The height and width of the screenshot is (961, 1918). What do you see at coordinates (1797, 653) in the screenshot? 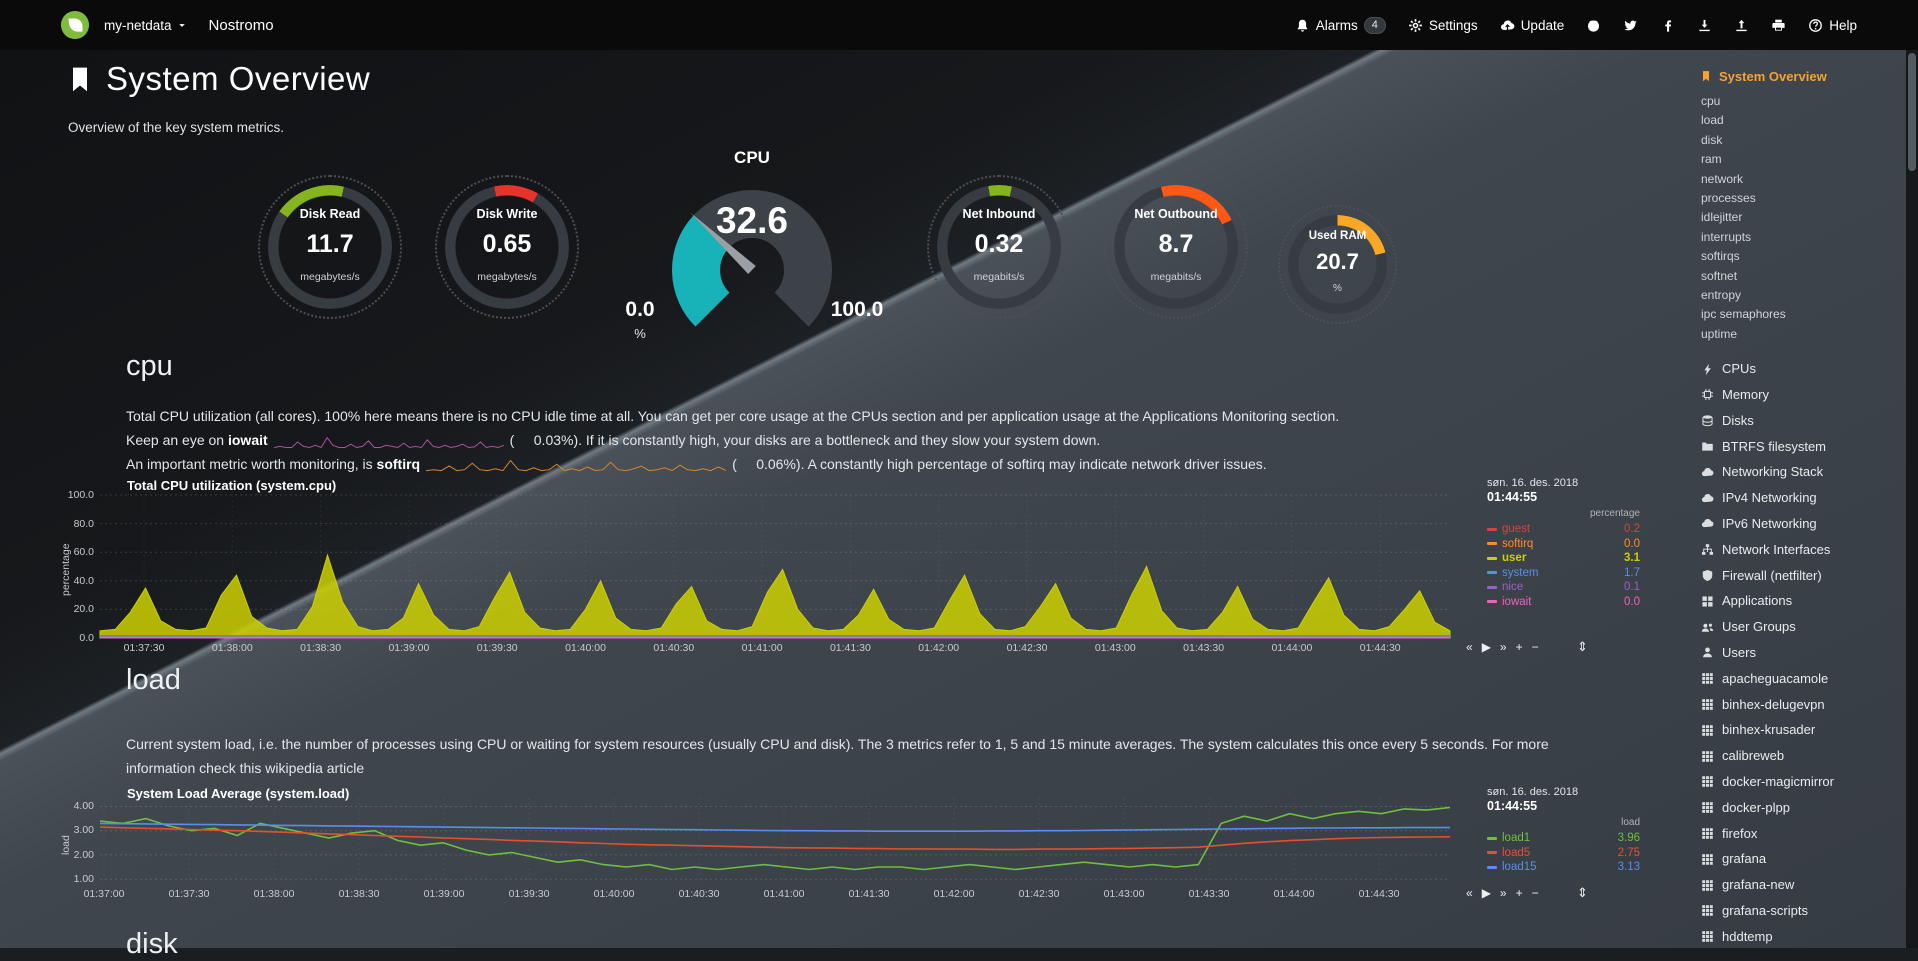
I see `sidebar-item-users: Users` at bounding box center [1797, 653].